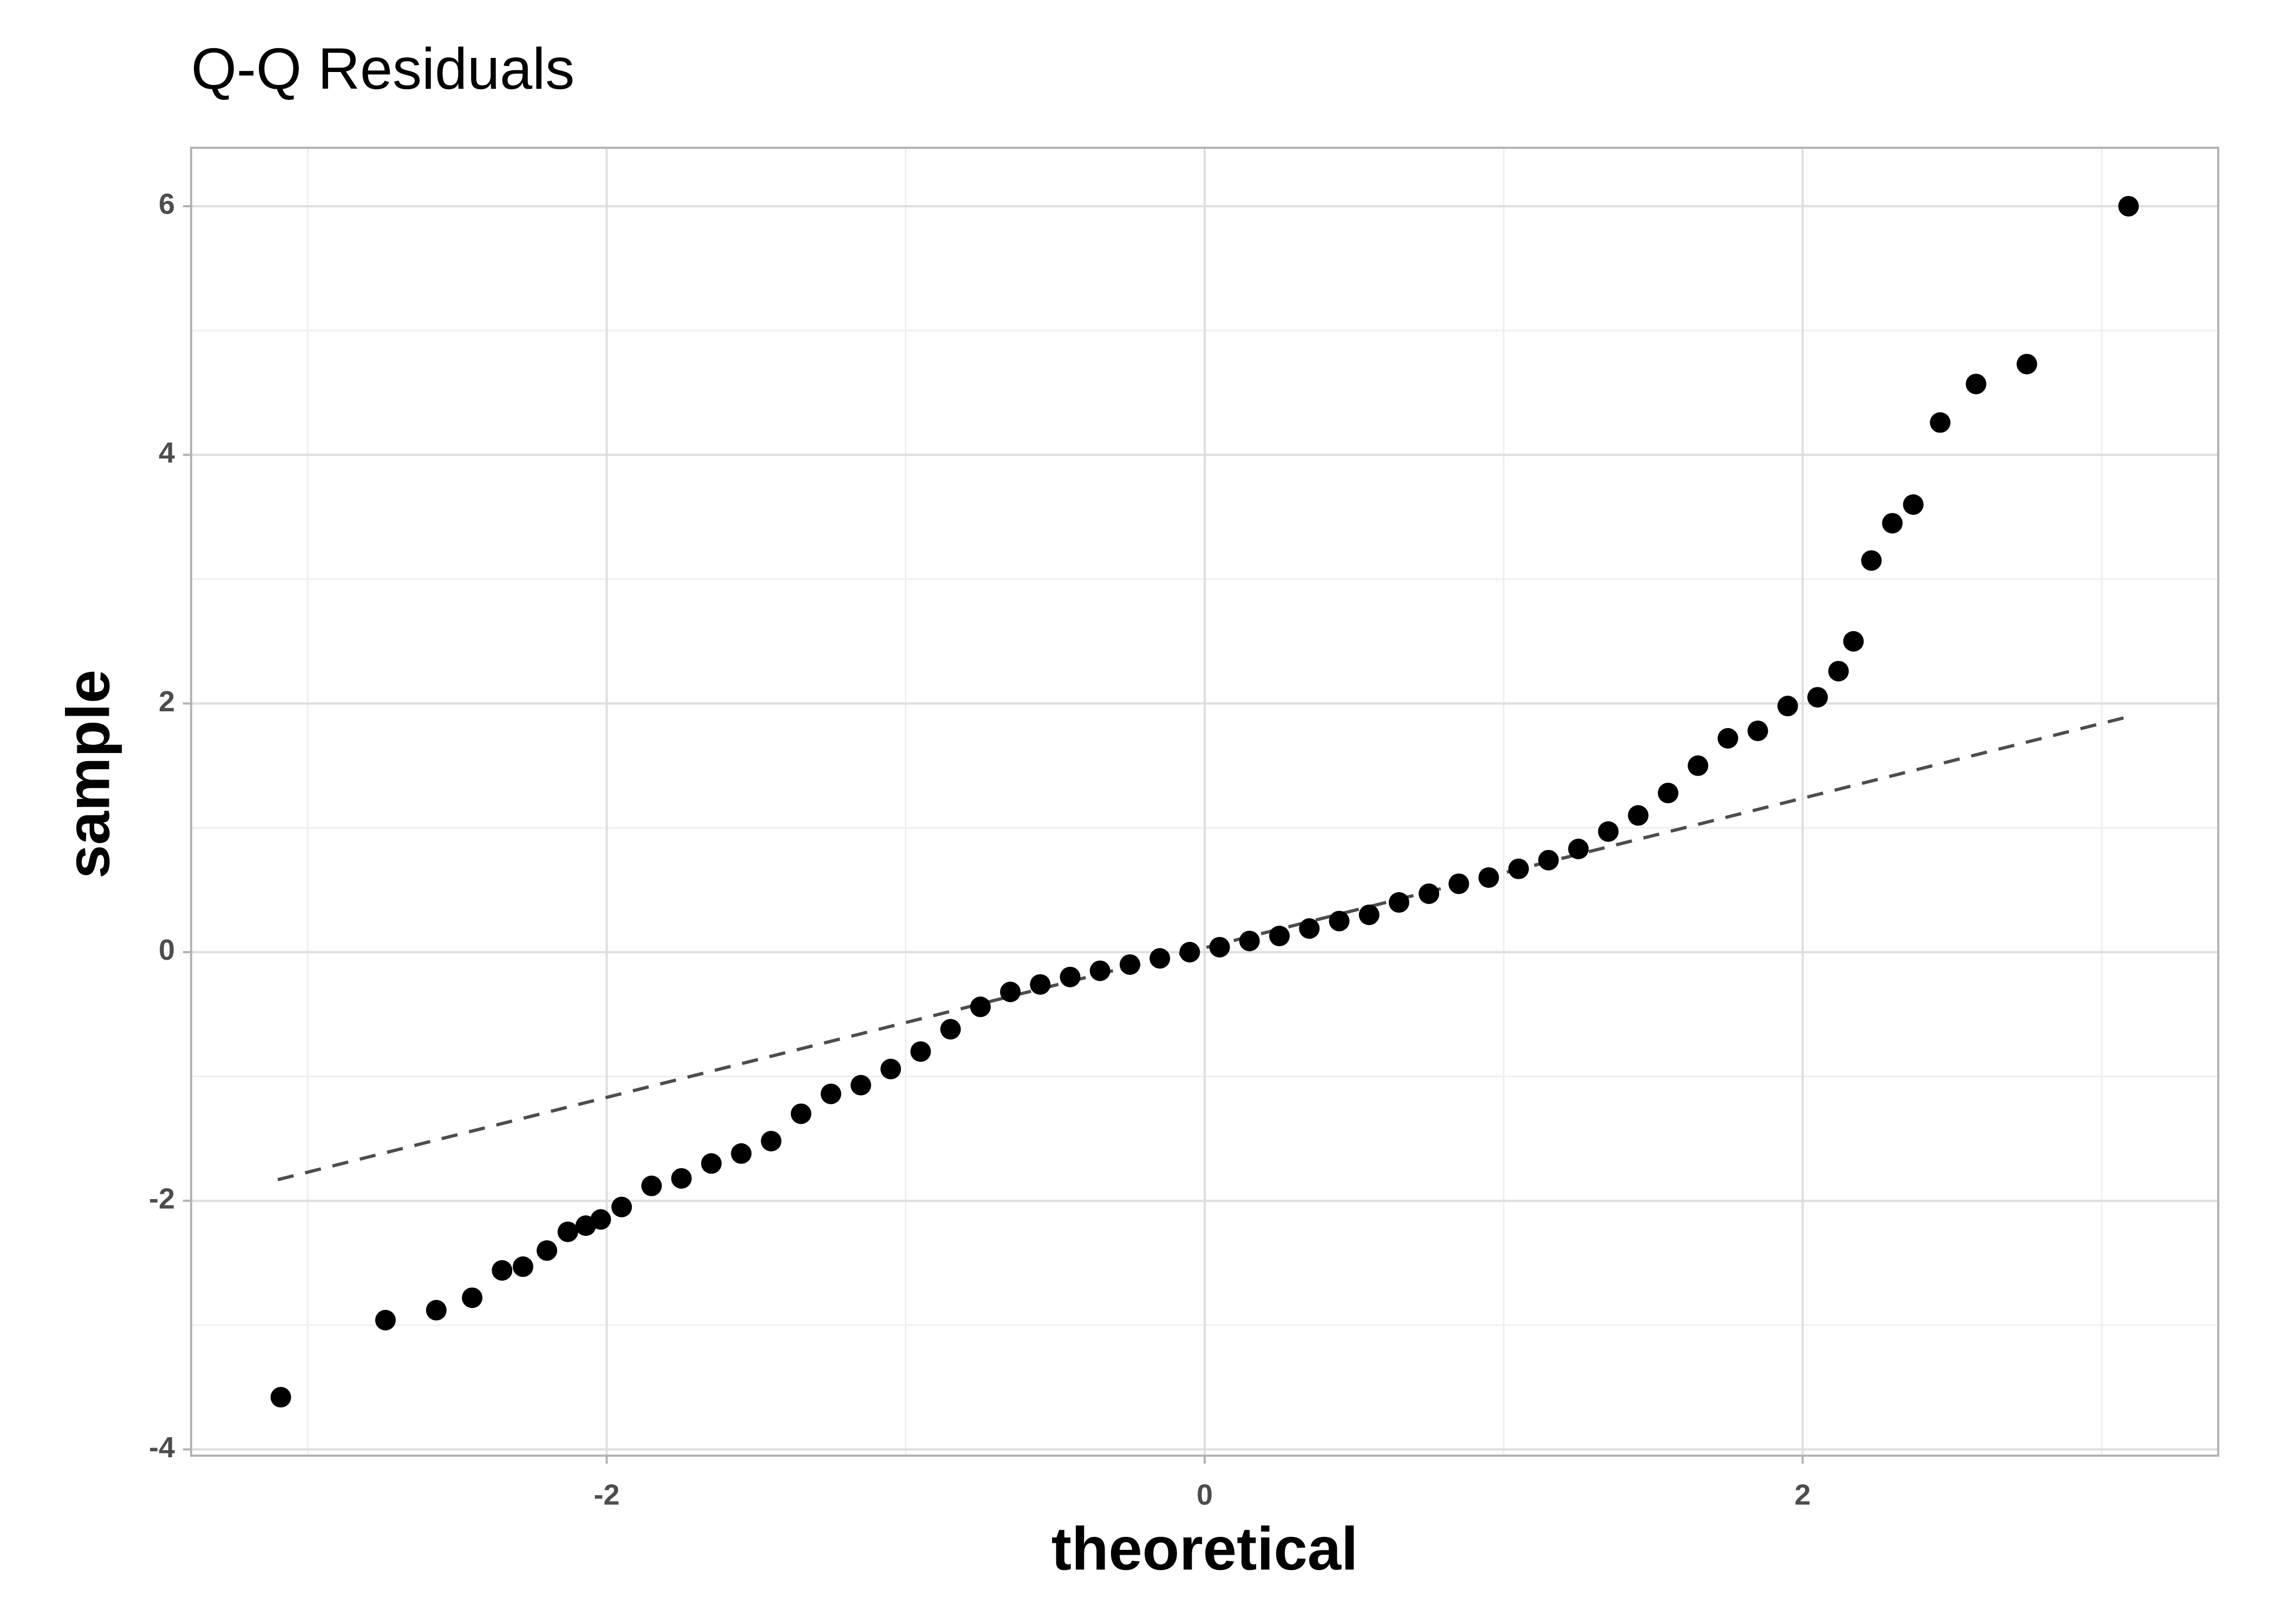 Image resolution: width=2274 pixels, height=1624 pixels. I want to click on x-axis-title: theoretical, so click(1204, 1549).